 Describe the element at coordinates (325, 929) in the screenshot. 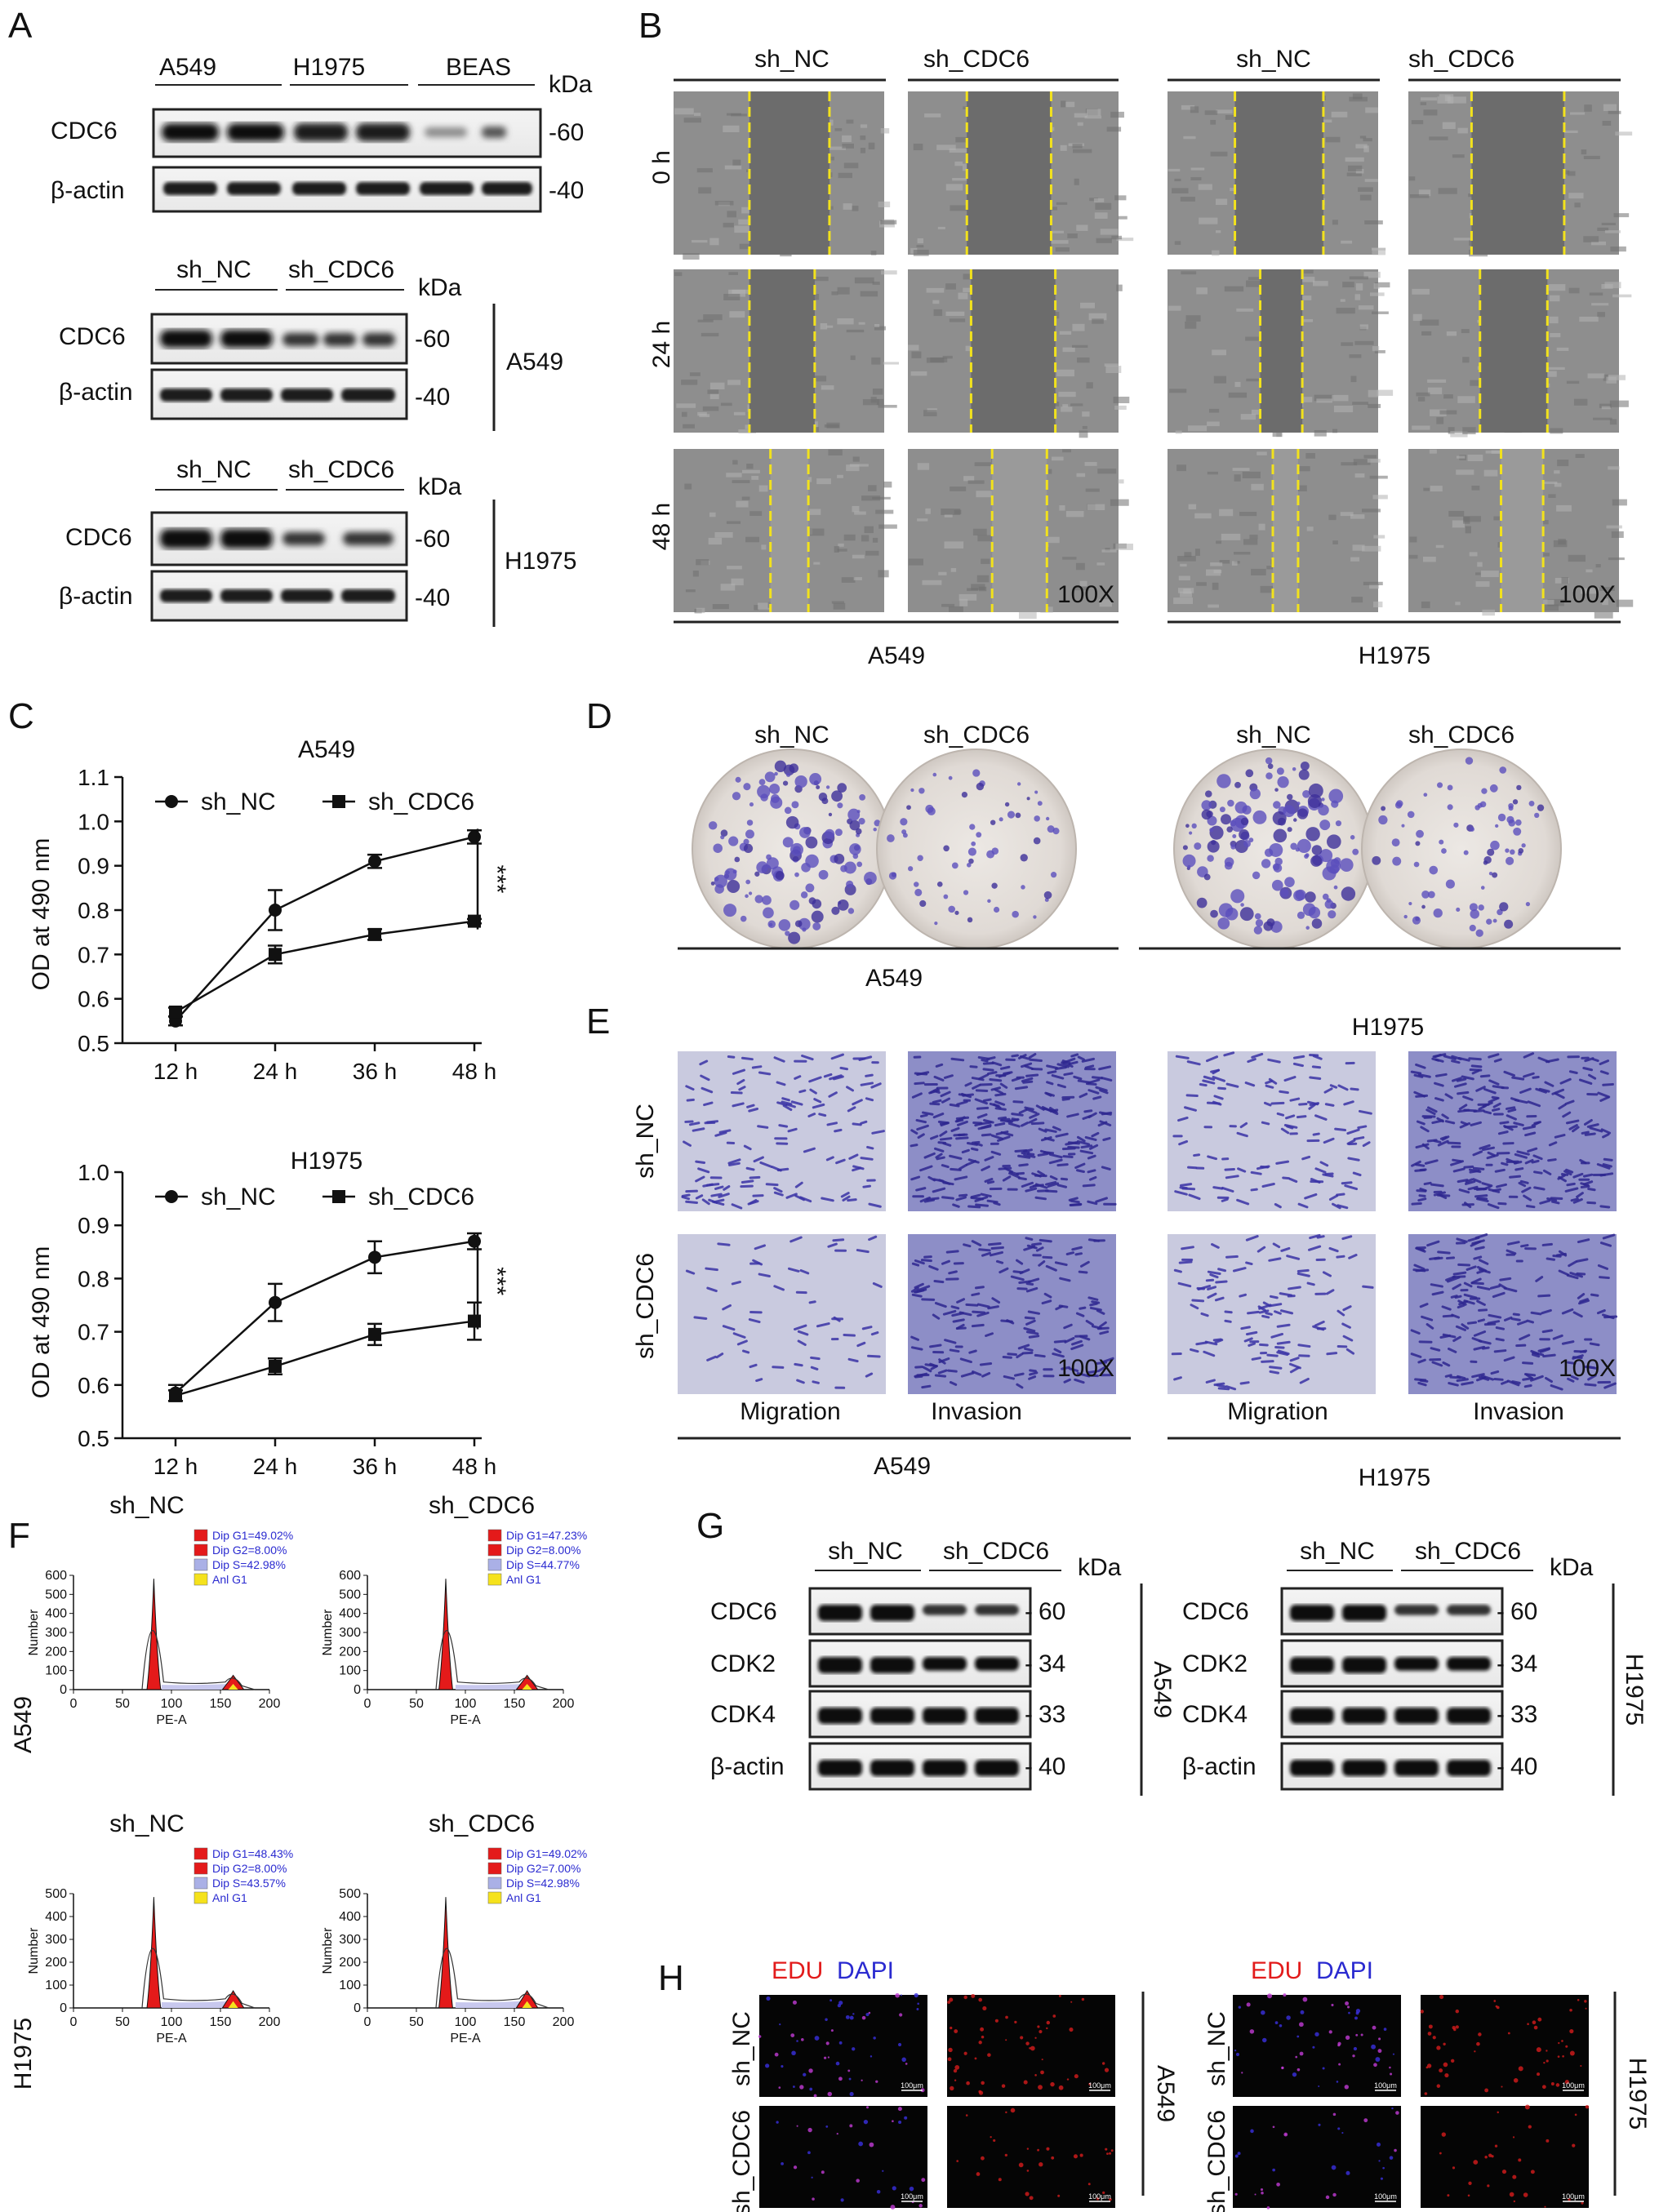

I see `series-line-sh_NC` at that location.